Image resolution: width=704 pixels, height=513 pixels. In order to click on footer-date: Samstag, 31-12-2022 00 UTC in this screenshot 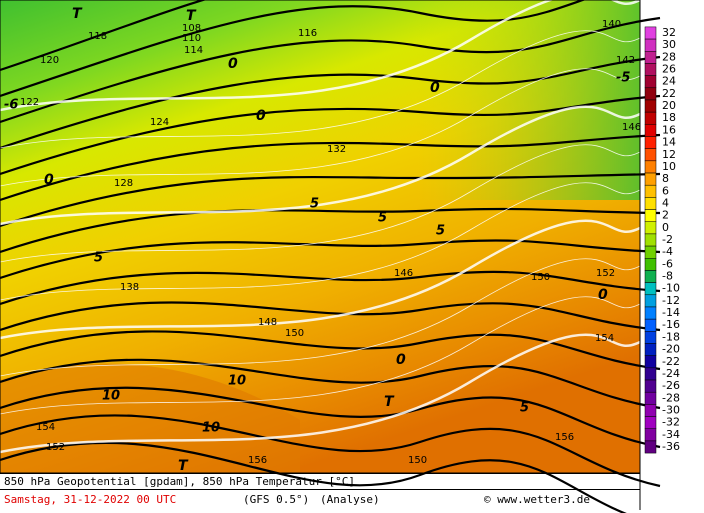, I will do `click(90, 499)`.